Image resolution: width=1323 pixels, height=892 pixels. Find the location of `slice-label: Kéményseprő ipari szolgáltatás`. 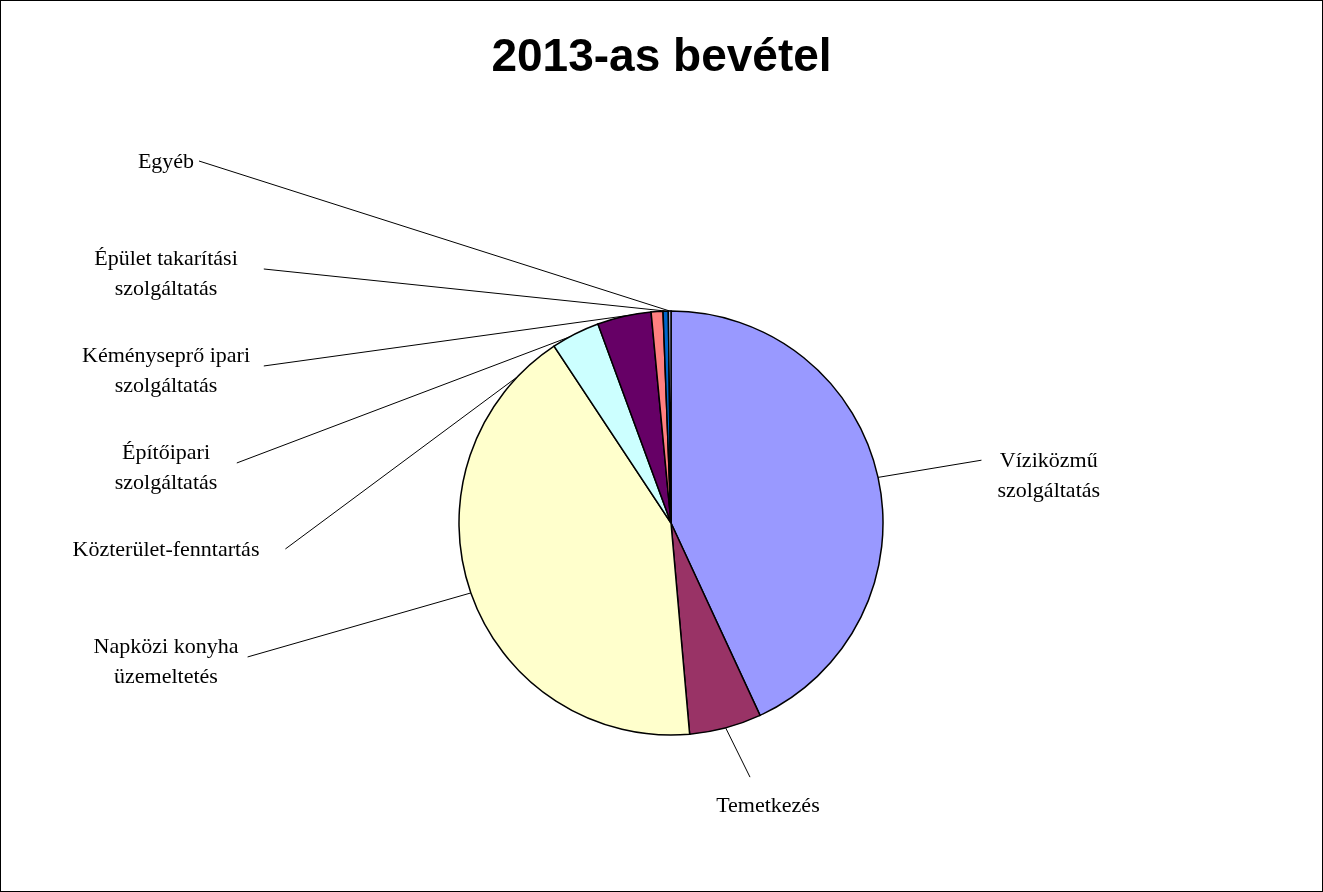

slice-label: Kéményseprő ipari szolgáltatás is located at coordinates (166, 369).